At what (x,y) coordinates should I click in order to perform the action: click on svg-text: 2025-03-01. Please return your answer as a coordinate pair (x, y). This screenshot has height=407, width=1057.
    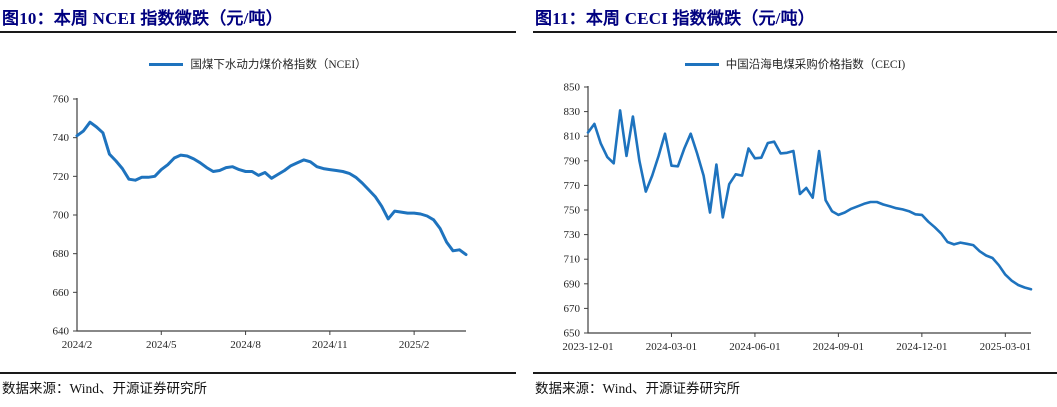
    Looking at the image, I should click on (1005, 347).